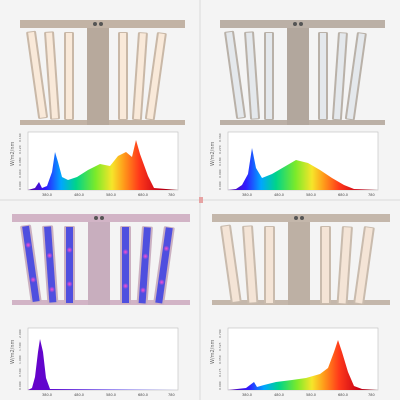  Describe the element at coordinates (20, 161) in the screenshot. I see `y-tick-3: 0.080` at that location.